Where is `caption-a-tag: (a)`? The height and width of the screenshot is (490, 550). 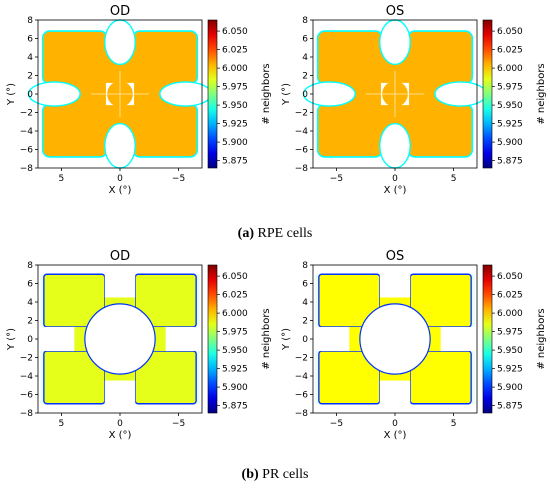
caption-a-tag: (a) is located at coordinates (245, 233).